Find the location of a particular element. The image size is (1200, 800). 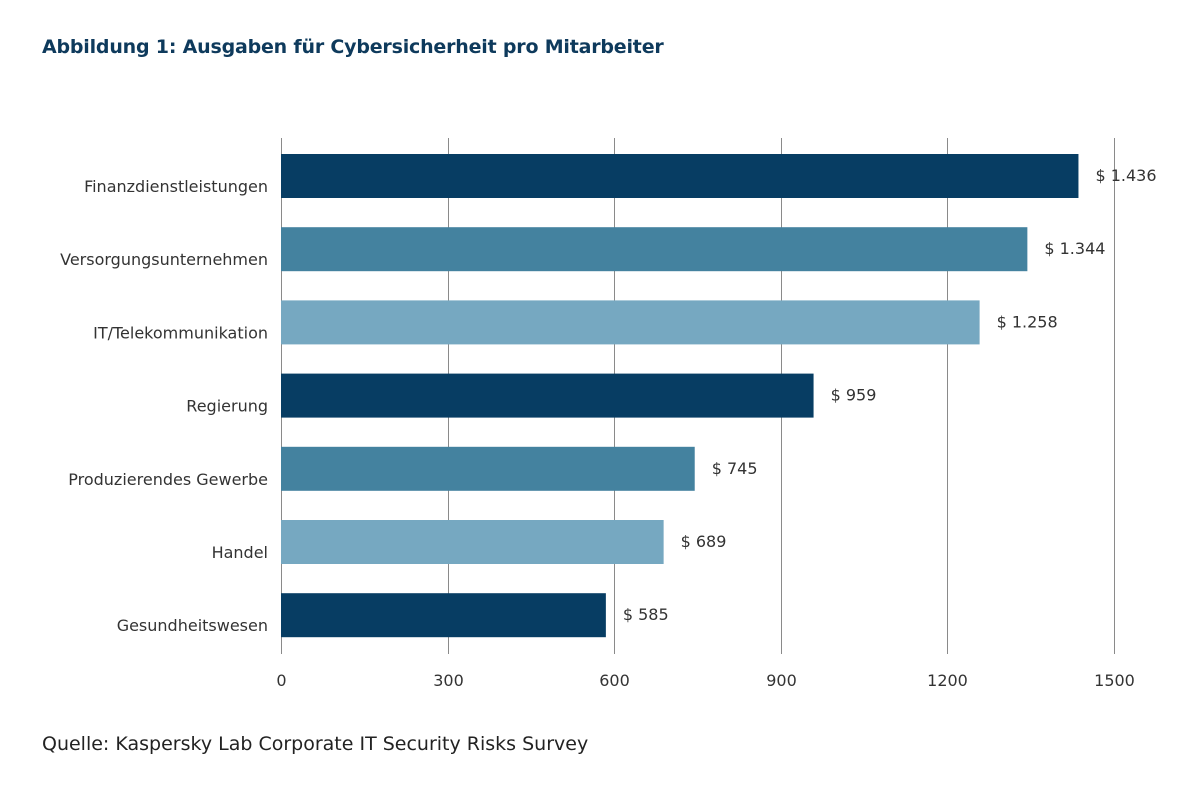

x-tick-label-0: 0 is located at coordinates (281, 680).